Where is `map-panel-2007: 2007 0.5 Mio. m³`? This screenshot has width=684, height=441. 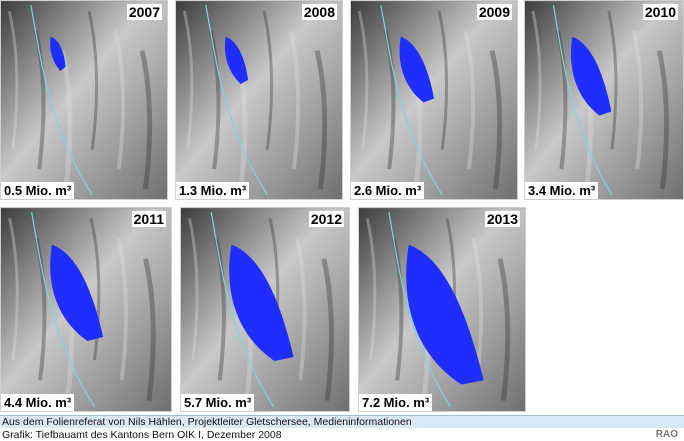 map-panel-2007: 2007 0.5 Mio. m³ is located at coordinates (84, 100).